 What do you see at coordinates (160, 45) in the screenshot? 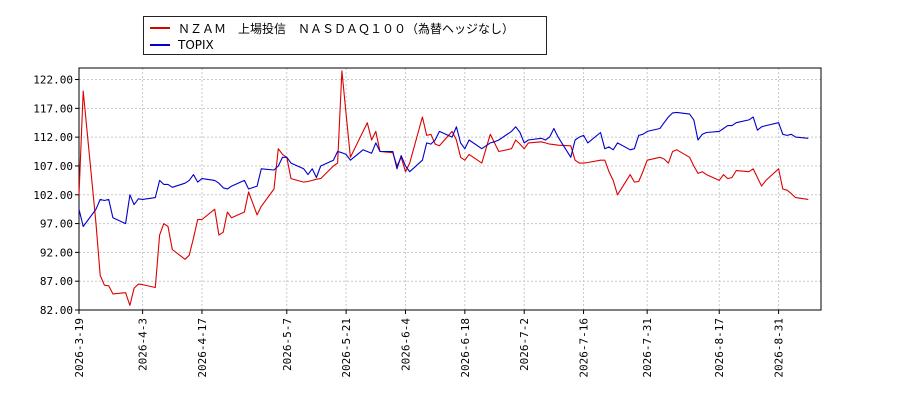
I see `legend-swatch-topix` at bounding box center [160, 45].